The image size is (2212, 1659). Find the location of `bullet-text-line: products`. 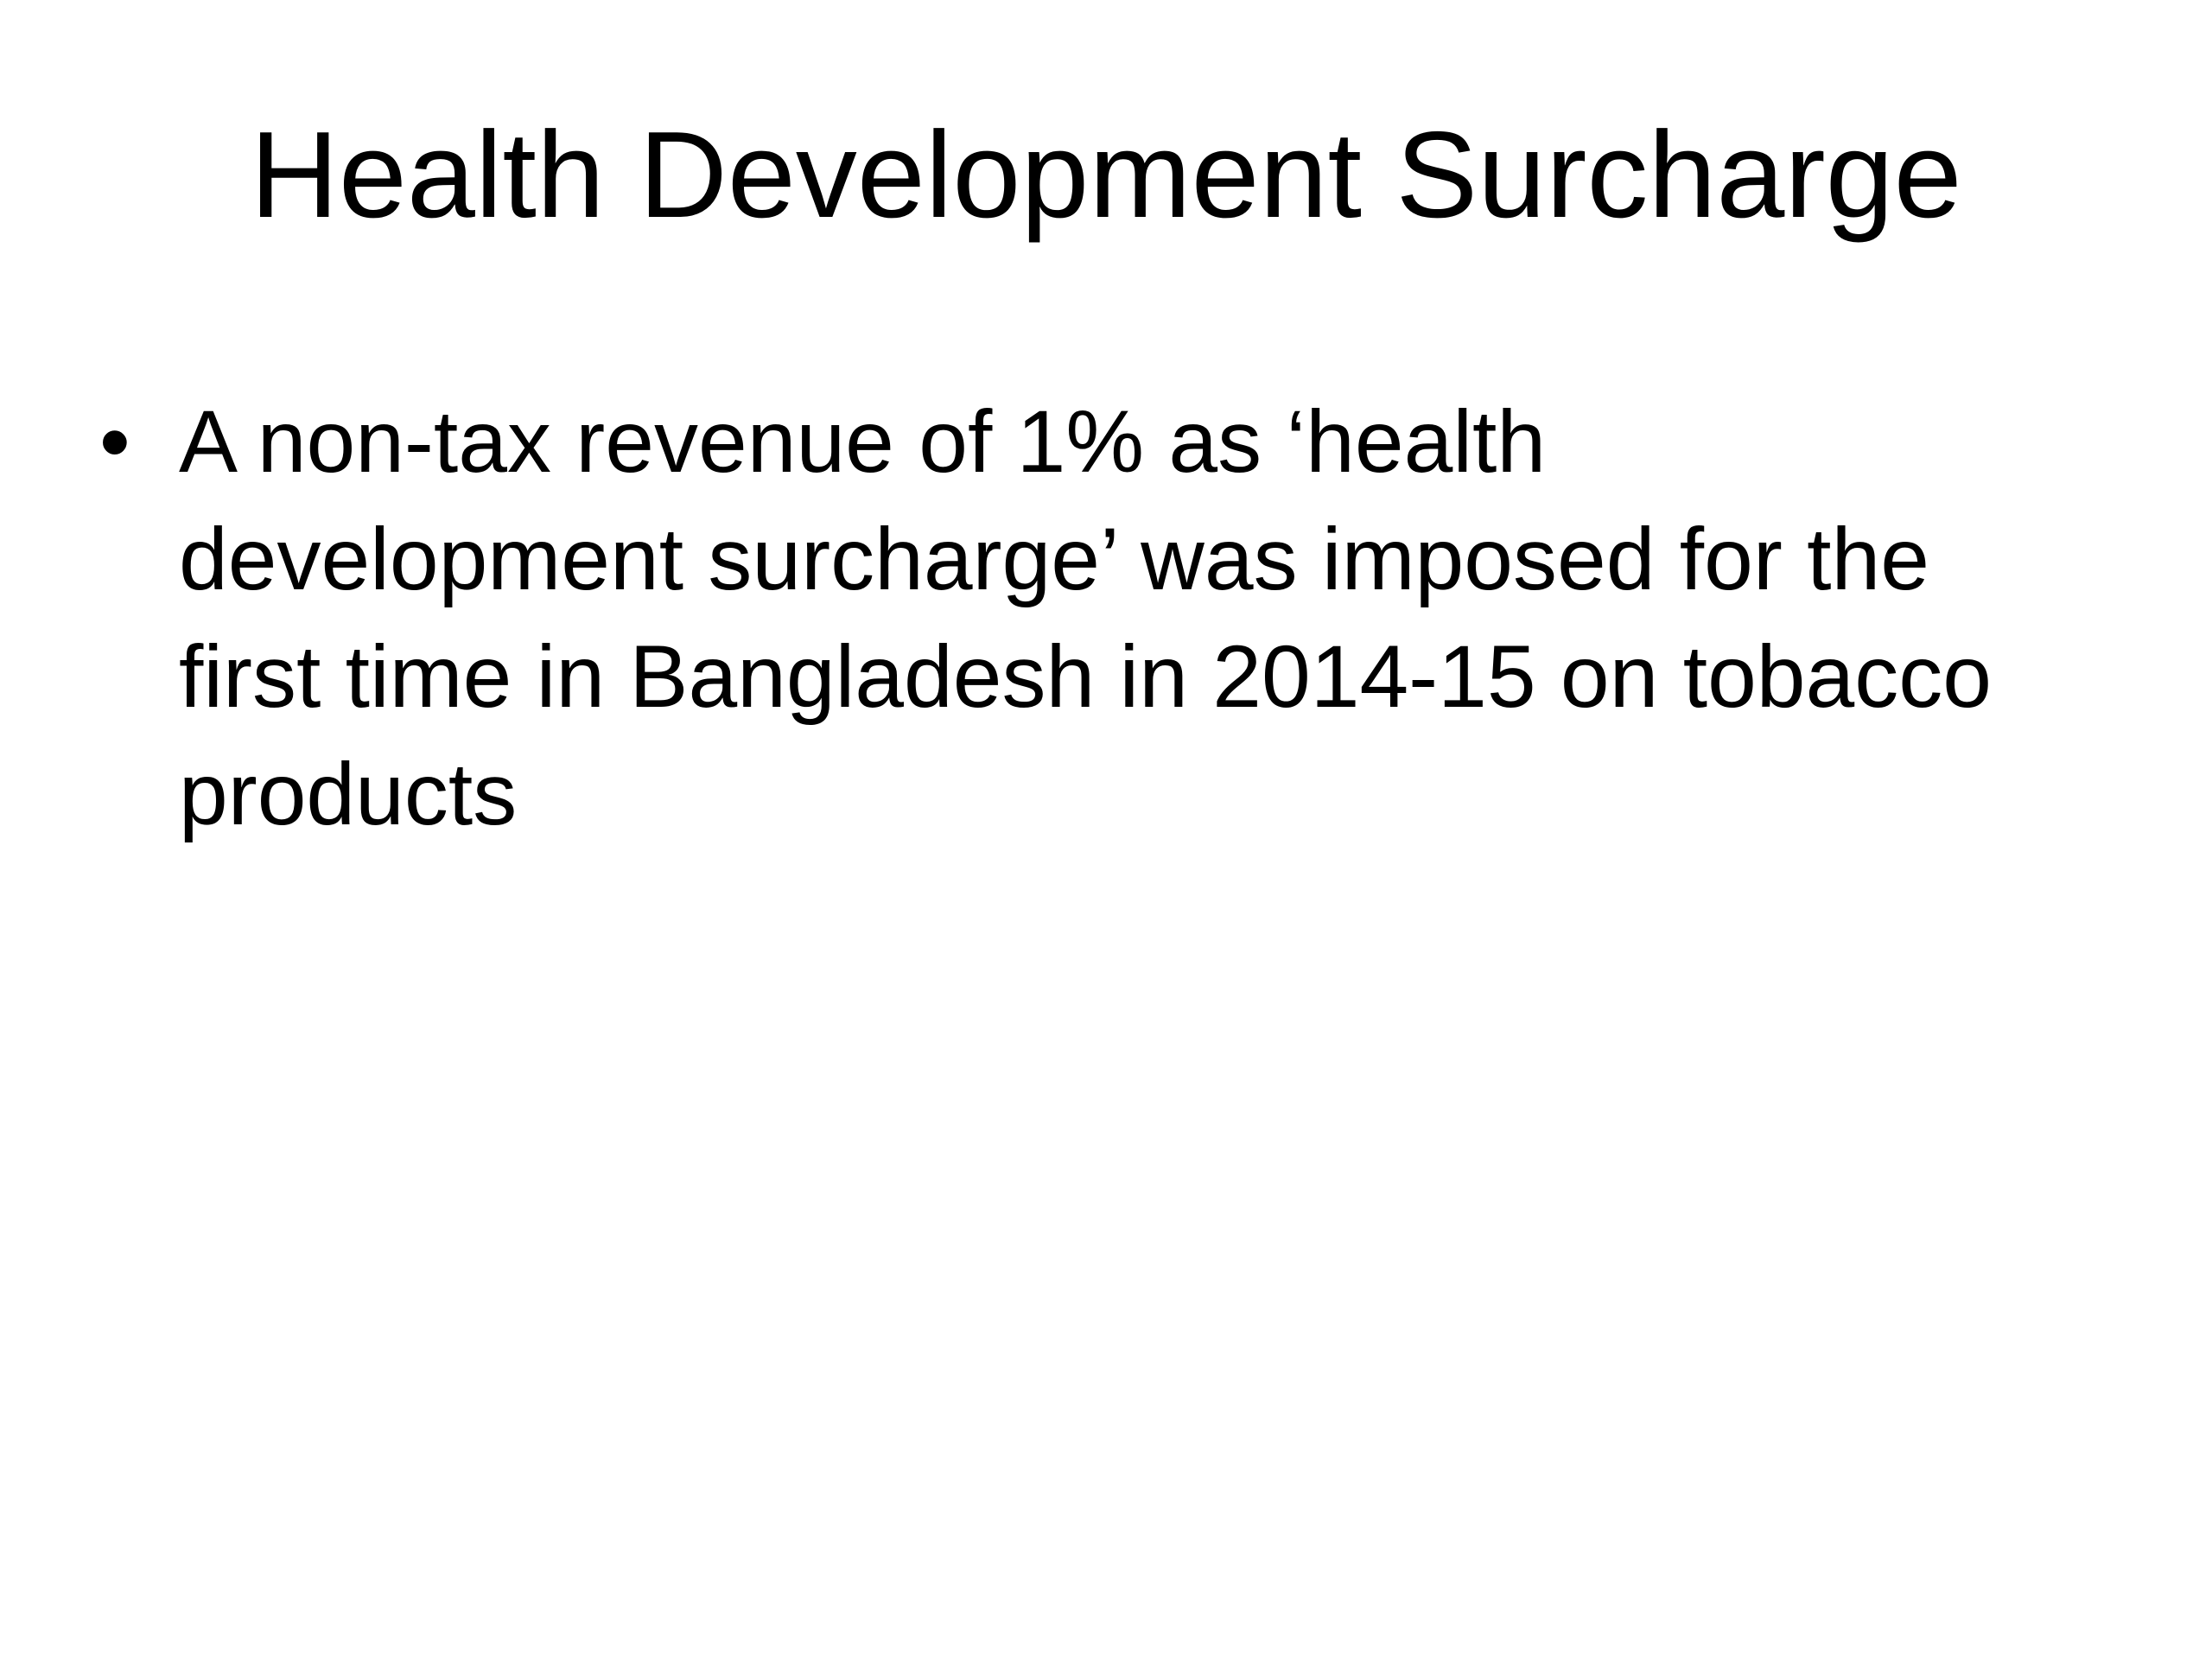

bullet-text-line: products is located at coordinates (348, 794).